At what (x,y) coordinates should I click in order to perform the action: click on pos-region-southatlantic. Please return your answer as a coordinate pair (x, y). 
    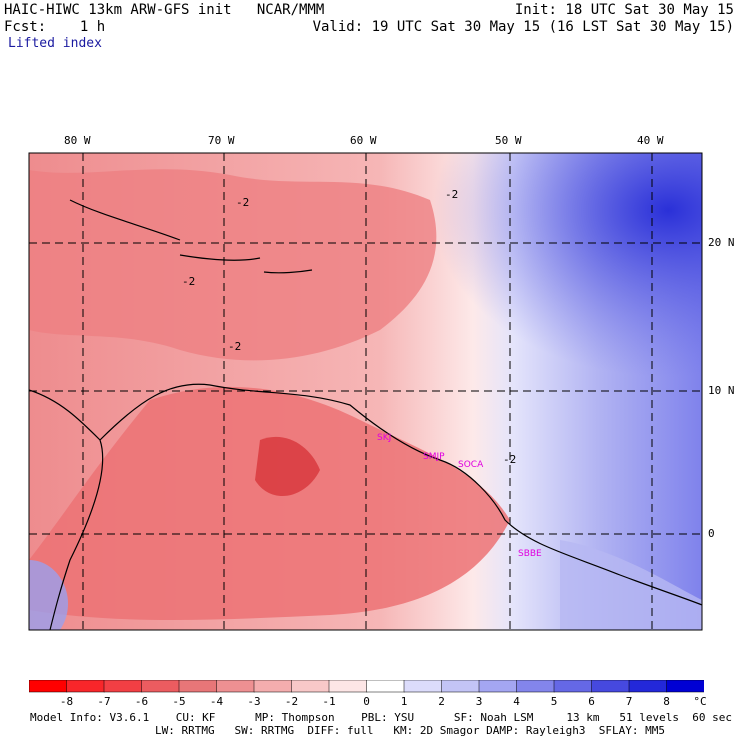
    Looking at the image, I should click on (631, 585).